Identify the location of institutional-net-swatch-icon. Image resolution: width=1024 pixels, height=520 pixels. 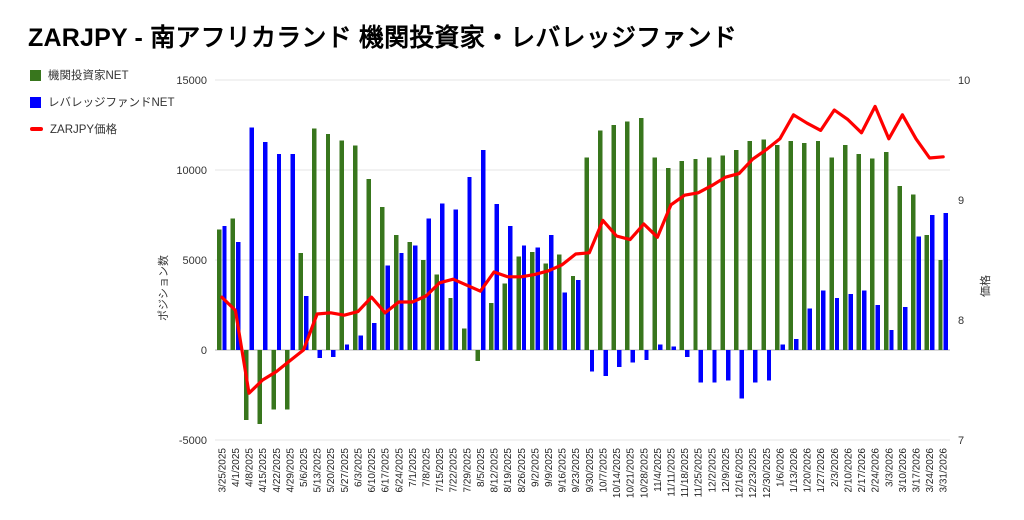
(35, 75).